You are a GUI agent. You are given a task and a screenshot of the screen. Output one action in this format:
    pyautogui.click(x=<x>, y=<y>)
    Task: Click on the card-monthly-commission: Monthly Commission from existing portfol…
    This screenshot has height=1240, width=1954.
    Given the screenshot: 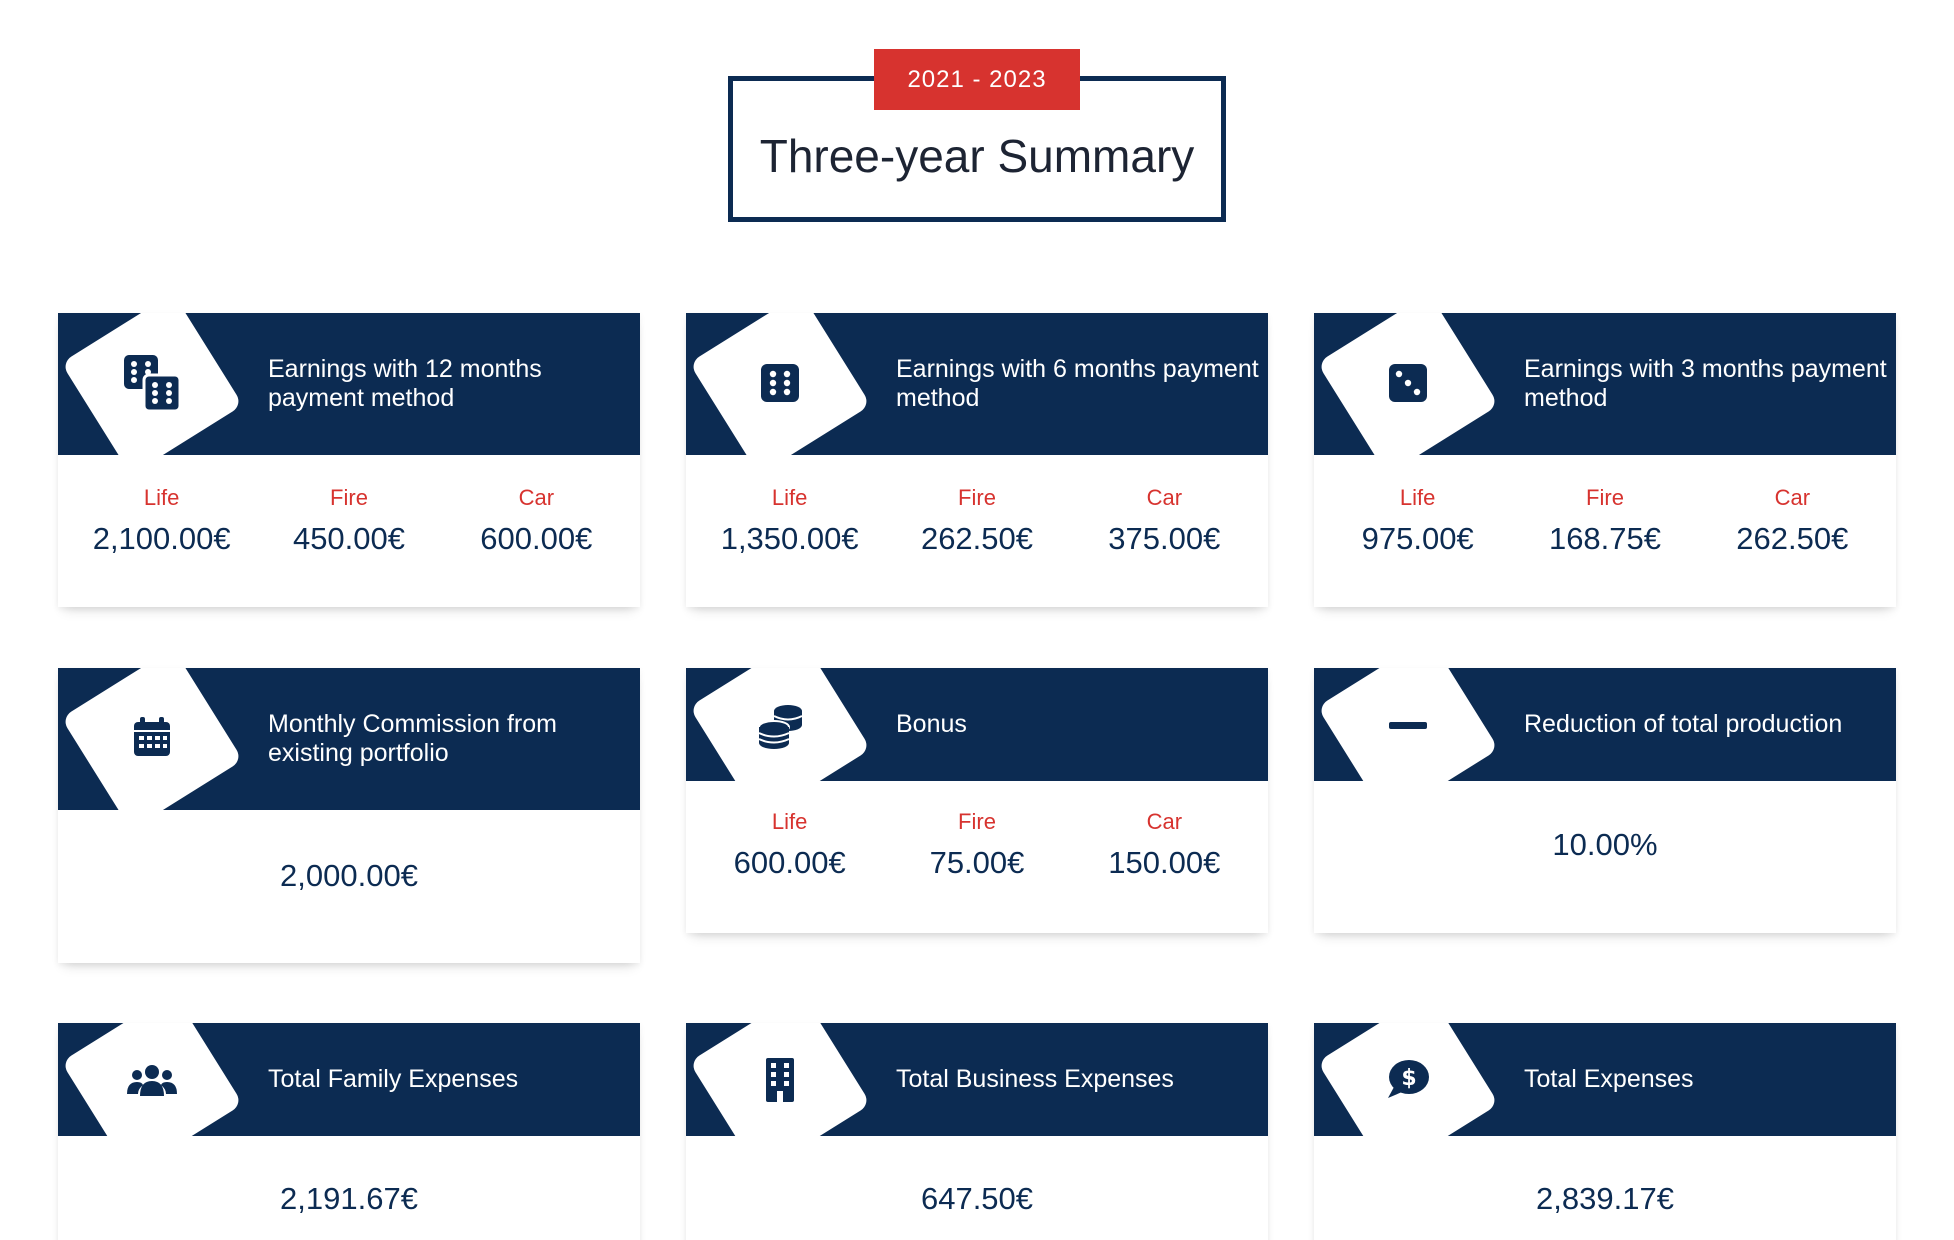 What is the action you would take?
    pyautogui.click(x=349, y=815)
    